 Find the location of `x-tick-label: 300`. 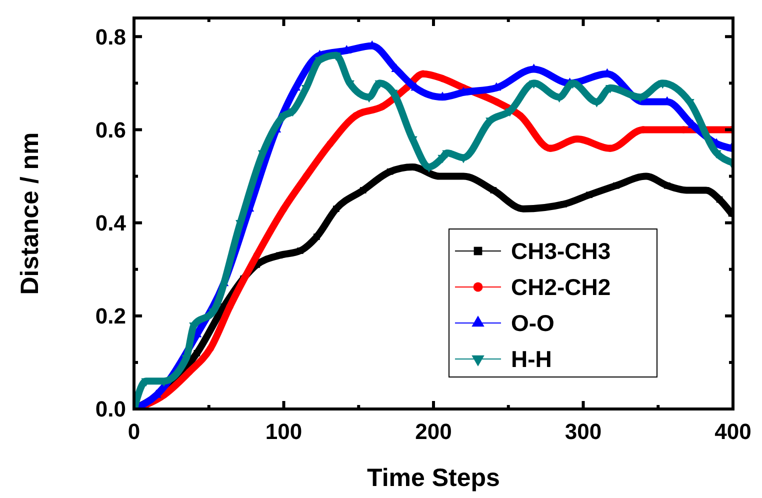

x-tick-label: 300 is located at coordinates (583, 431).